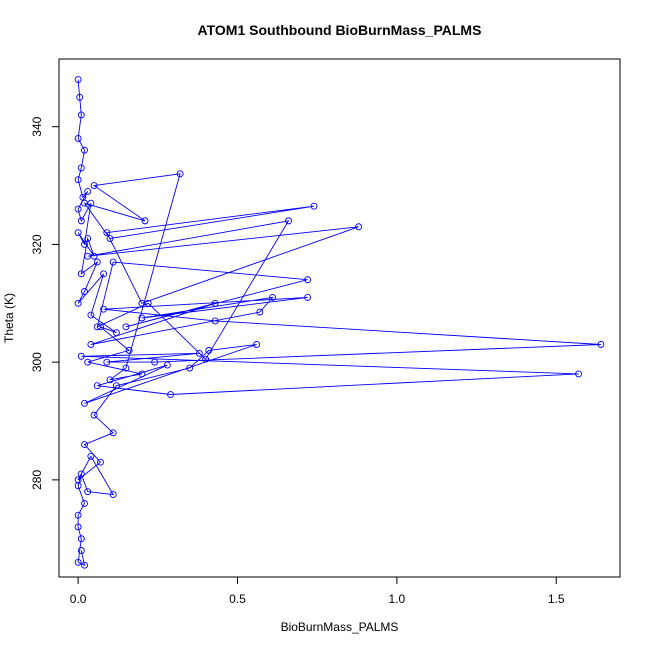 The width and height of the screenshot is (650, 650). I want to click on x-tick-label: 1.5, so click(556, 599).